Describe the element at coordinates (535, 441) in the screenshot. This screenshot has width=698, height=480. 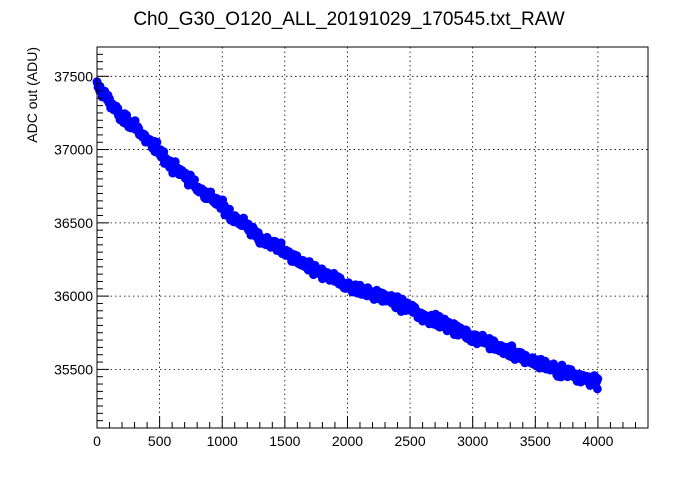
I see `x-tick-label: 3500` at that location.